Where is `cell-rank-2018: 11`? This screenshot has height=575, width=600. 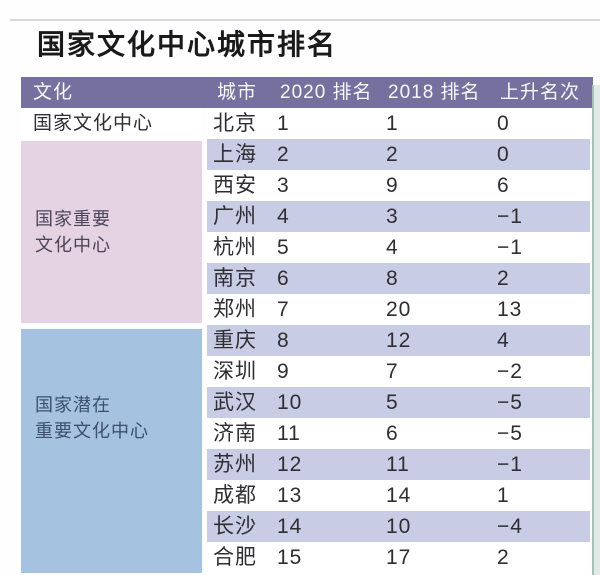
cell-rank-2018: 11 is located at coordinates (398, 464).